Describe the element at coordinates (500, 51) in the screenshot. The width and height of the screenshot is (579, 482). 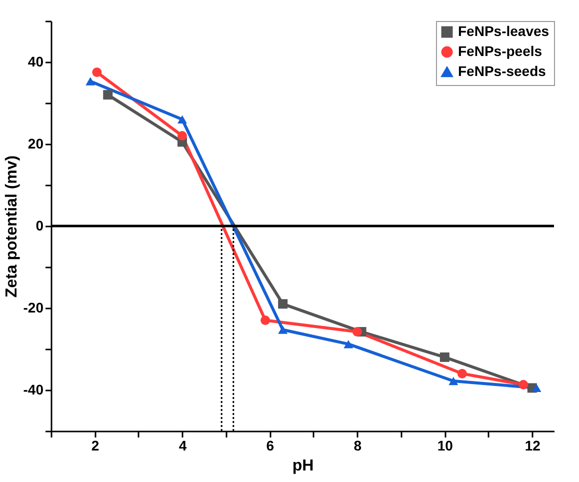
I see `legend-label: FeNPs-peels` at that location.